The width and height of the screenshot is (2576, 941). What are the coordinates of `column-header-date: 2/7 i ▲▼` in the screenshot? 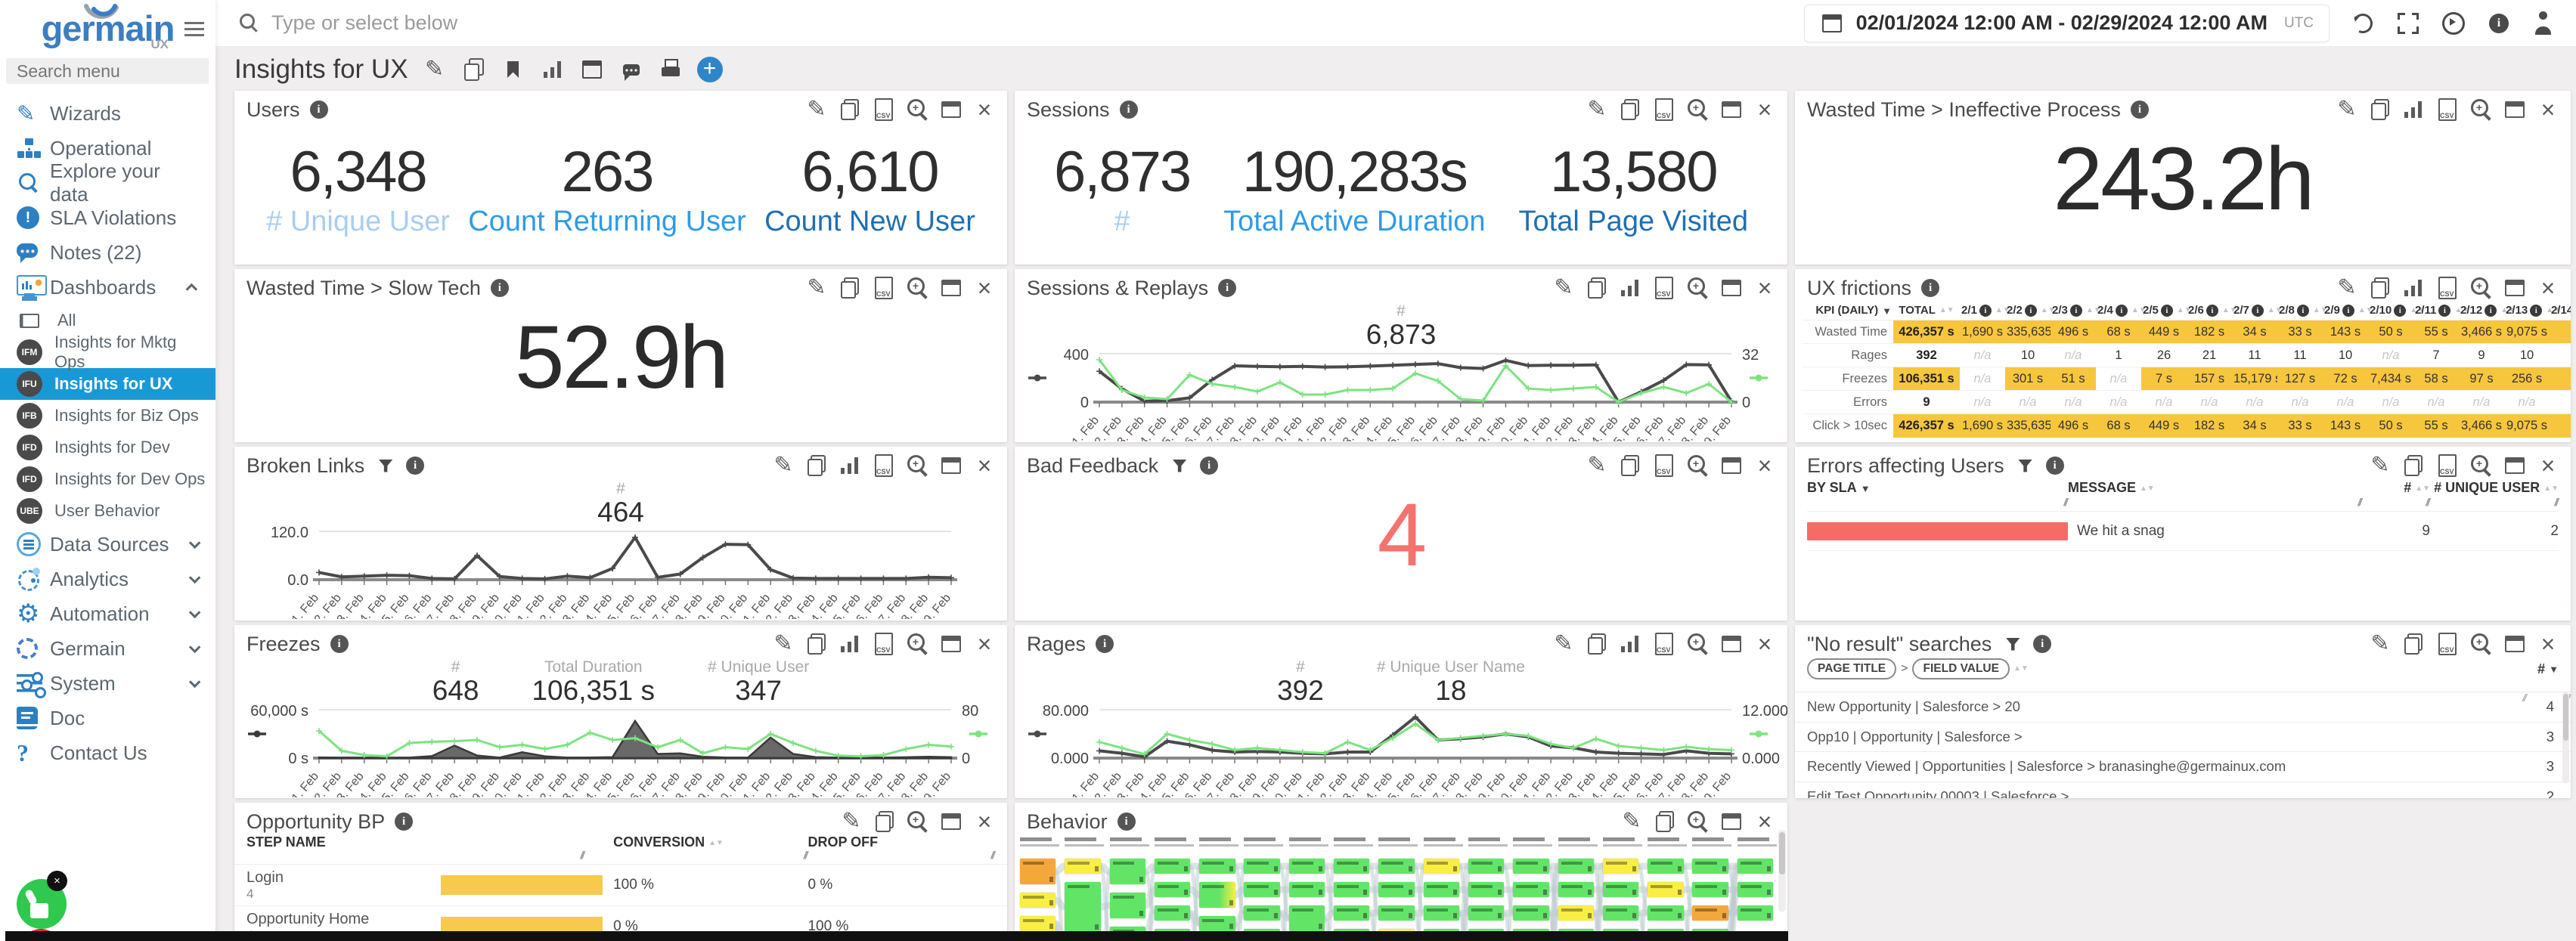 It's located at (2258, 310).